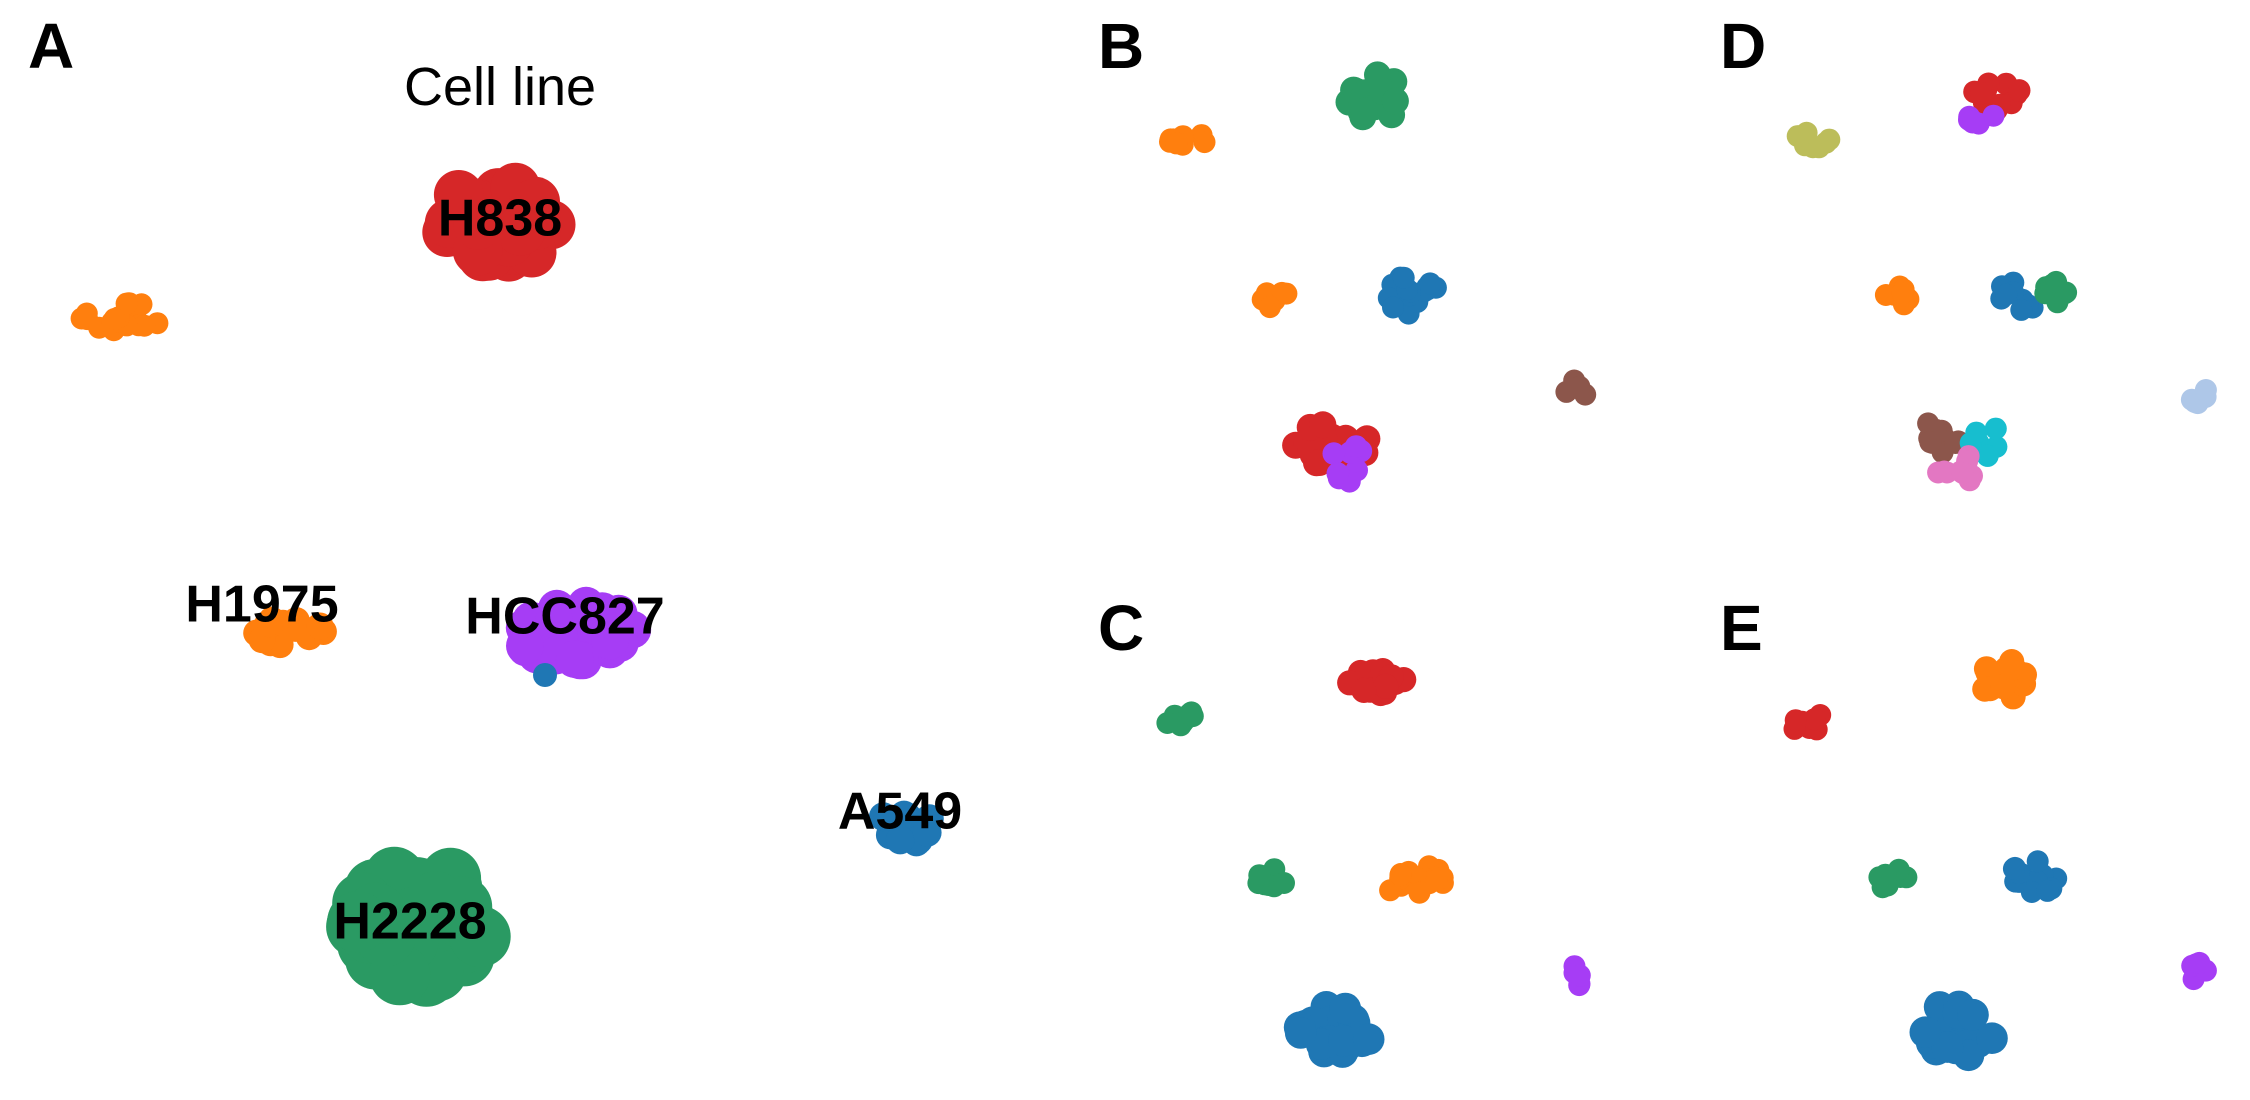 This screenshot has width=2250, height=1100. I want to click on panel-letter-b: B, so click(1121, 46).